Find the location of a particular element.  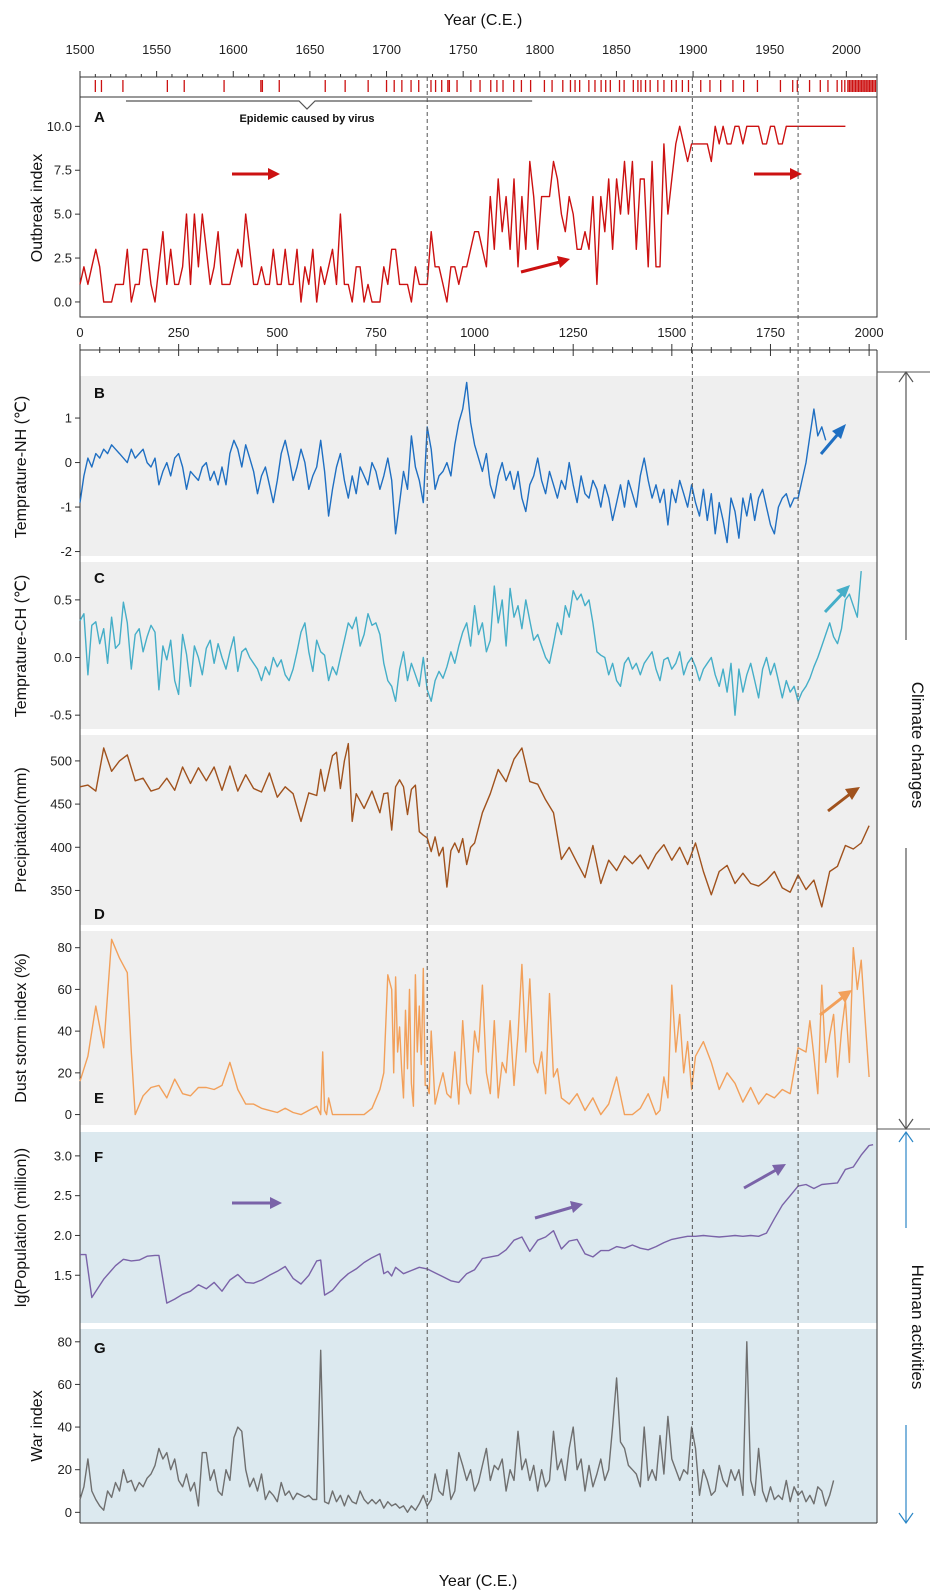

top-axis-tick-label: 1700 is located at coordinates (386, 49).